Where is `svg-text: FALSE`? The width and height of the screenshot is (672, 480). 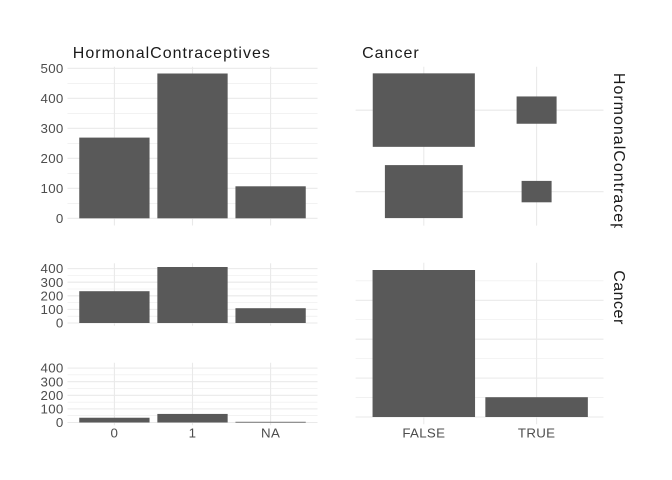
svg-text: FALSE is located at coordinates (423, 433).